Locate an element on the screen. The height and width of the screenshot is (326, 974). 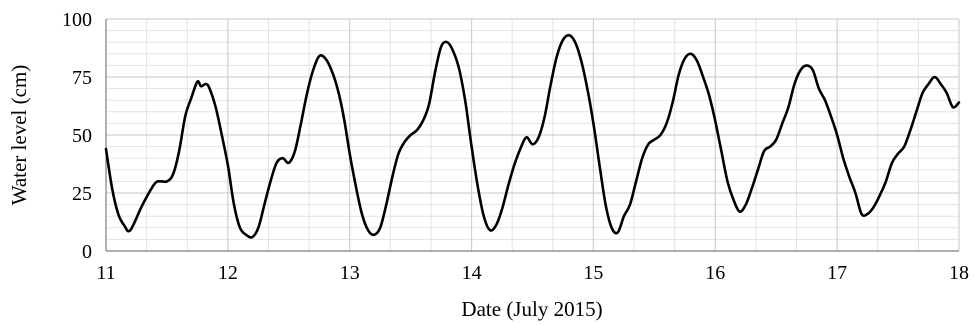
y-tick-labels: 0 25 50 75 100 is located at coordinates (77, 136).